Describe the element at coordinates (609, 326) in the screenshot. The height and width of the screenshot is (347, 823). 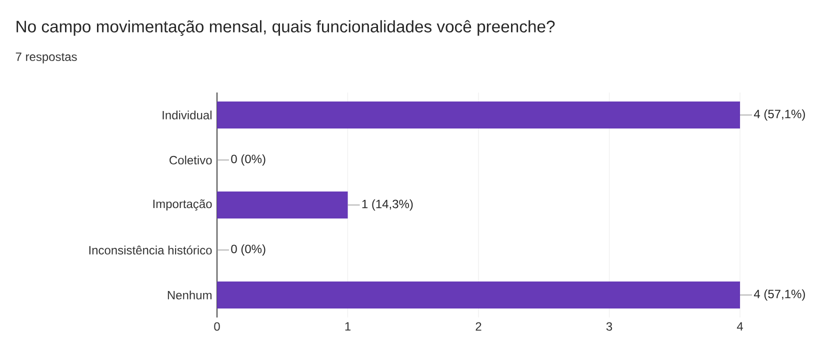
I see `x-tick-label: 3` at that location.